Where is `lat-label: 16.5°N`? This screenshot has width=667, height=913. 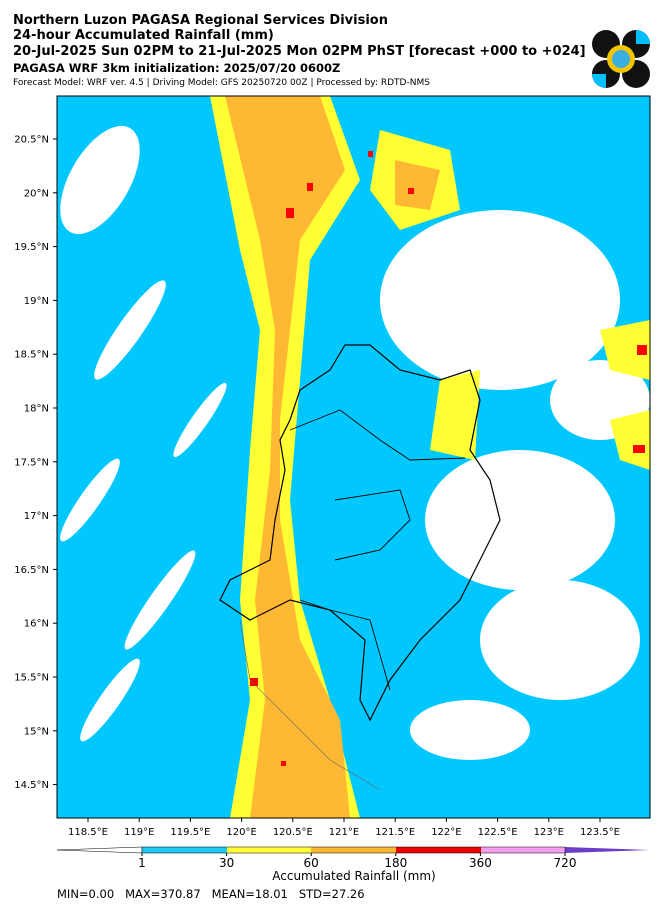
lat-label: 16.5°N is located at coordinates (31, 570).